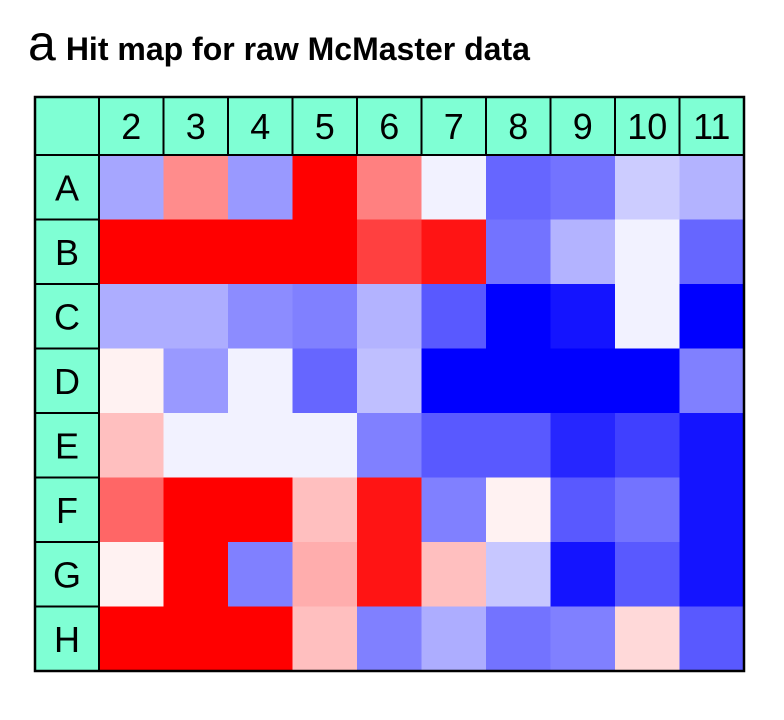 The height and width of the screenshot is (720, 784). Describe the element at coordinates (519, 575) in the screenshot. I see `heatmap-cell-G8` at that location.